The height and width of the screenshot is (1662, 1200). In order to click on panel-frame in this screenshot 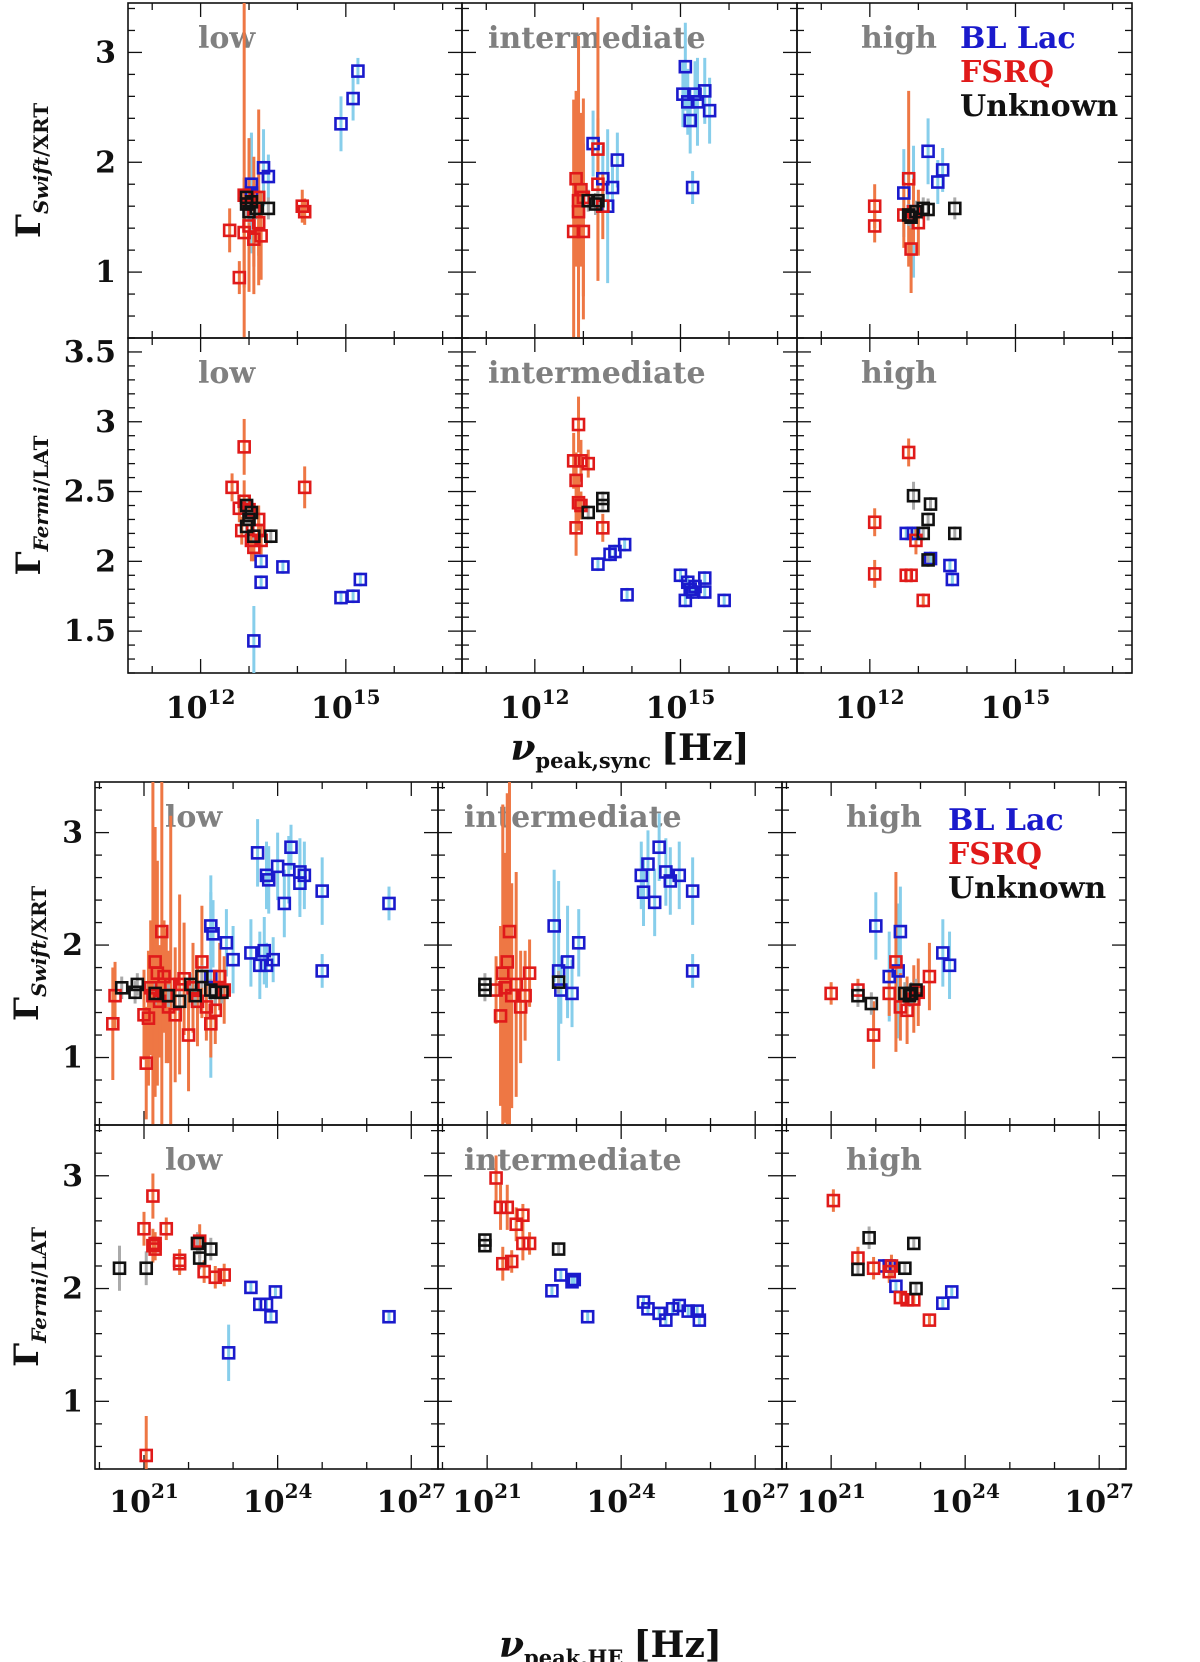, I will do `click(964, 505)`.